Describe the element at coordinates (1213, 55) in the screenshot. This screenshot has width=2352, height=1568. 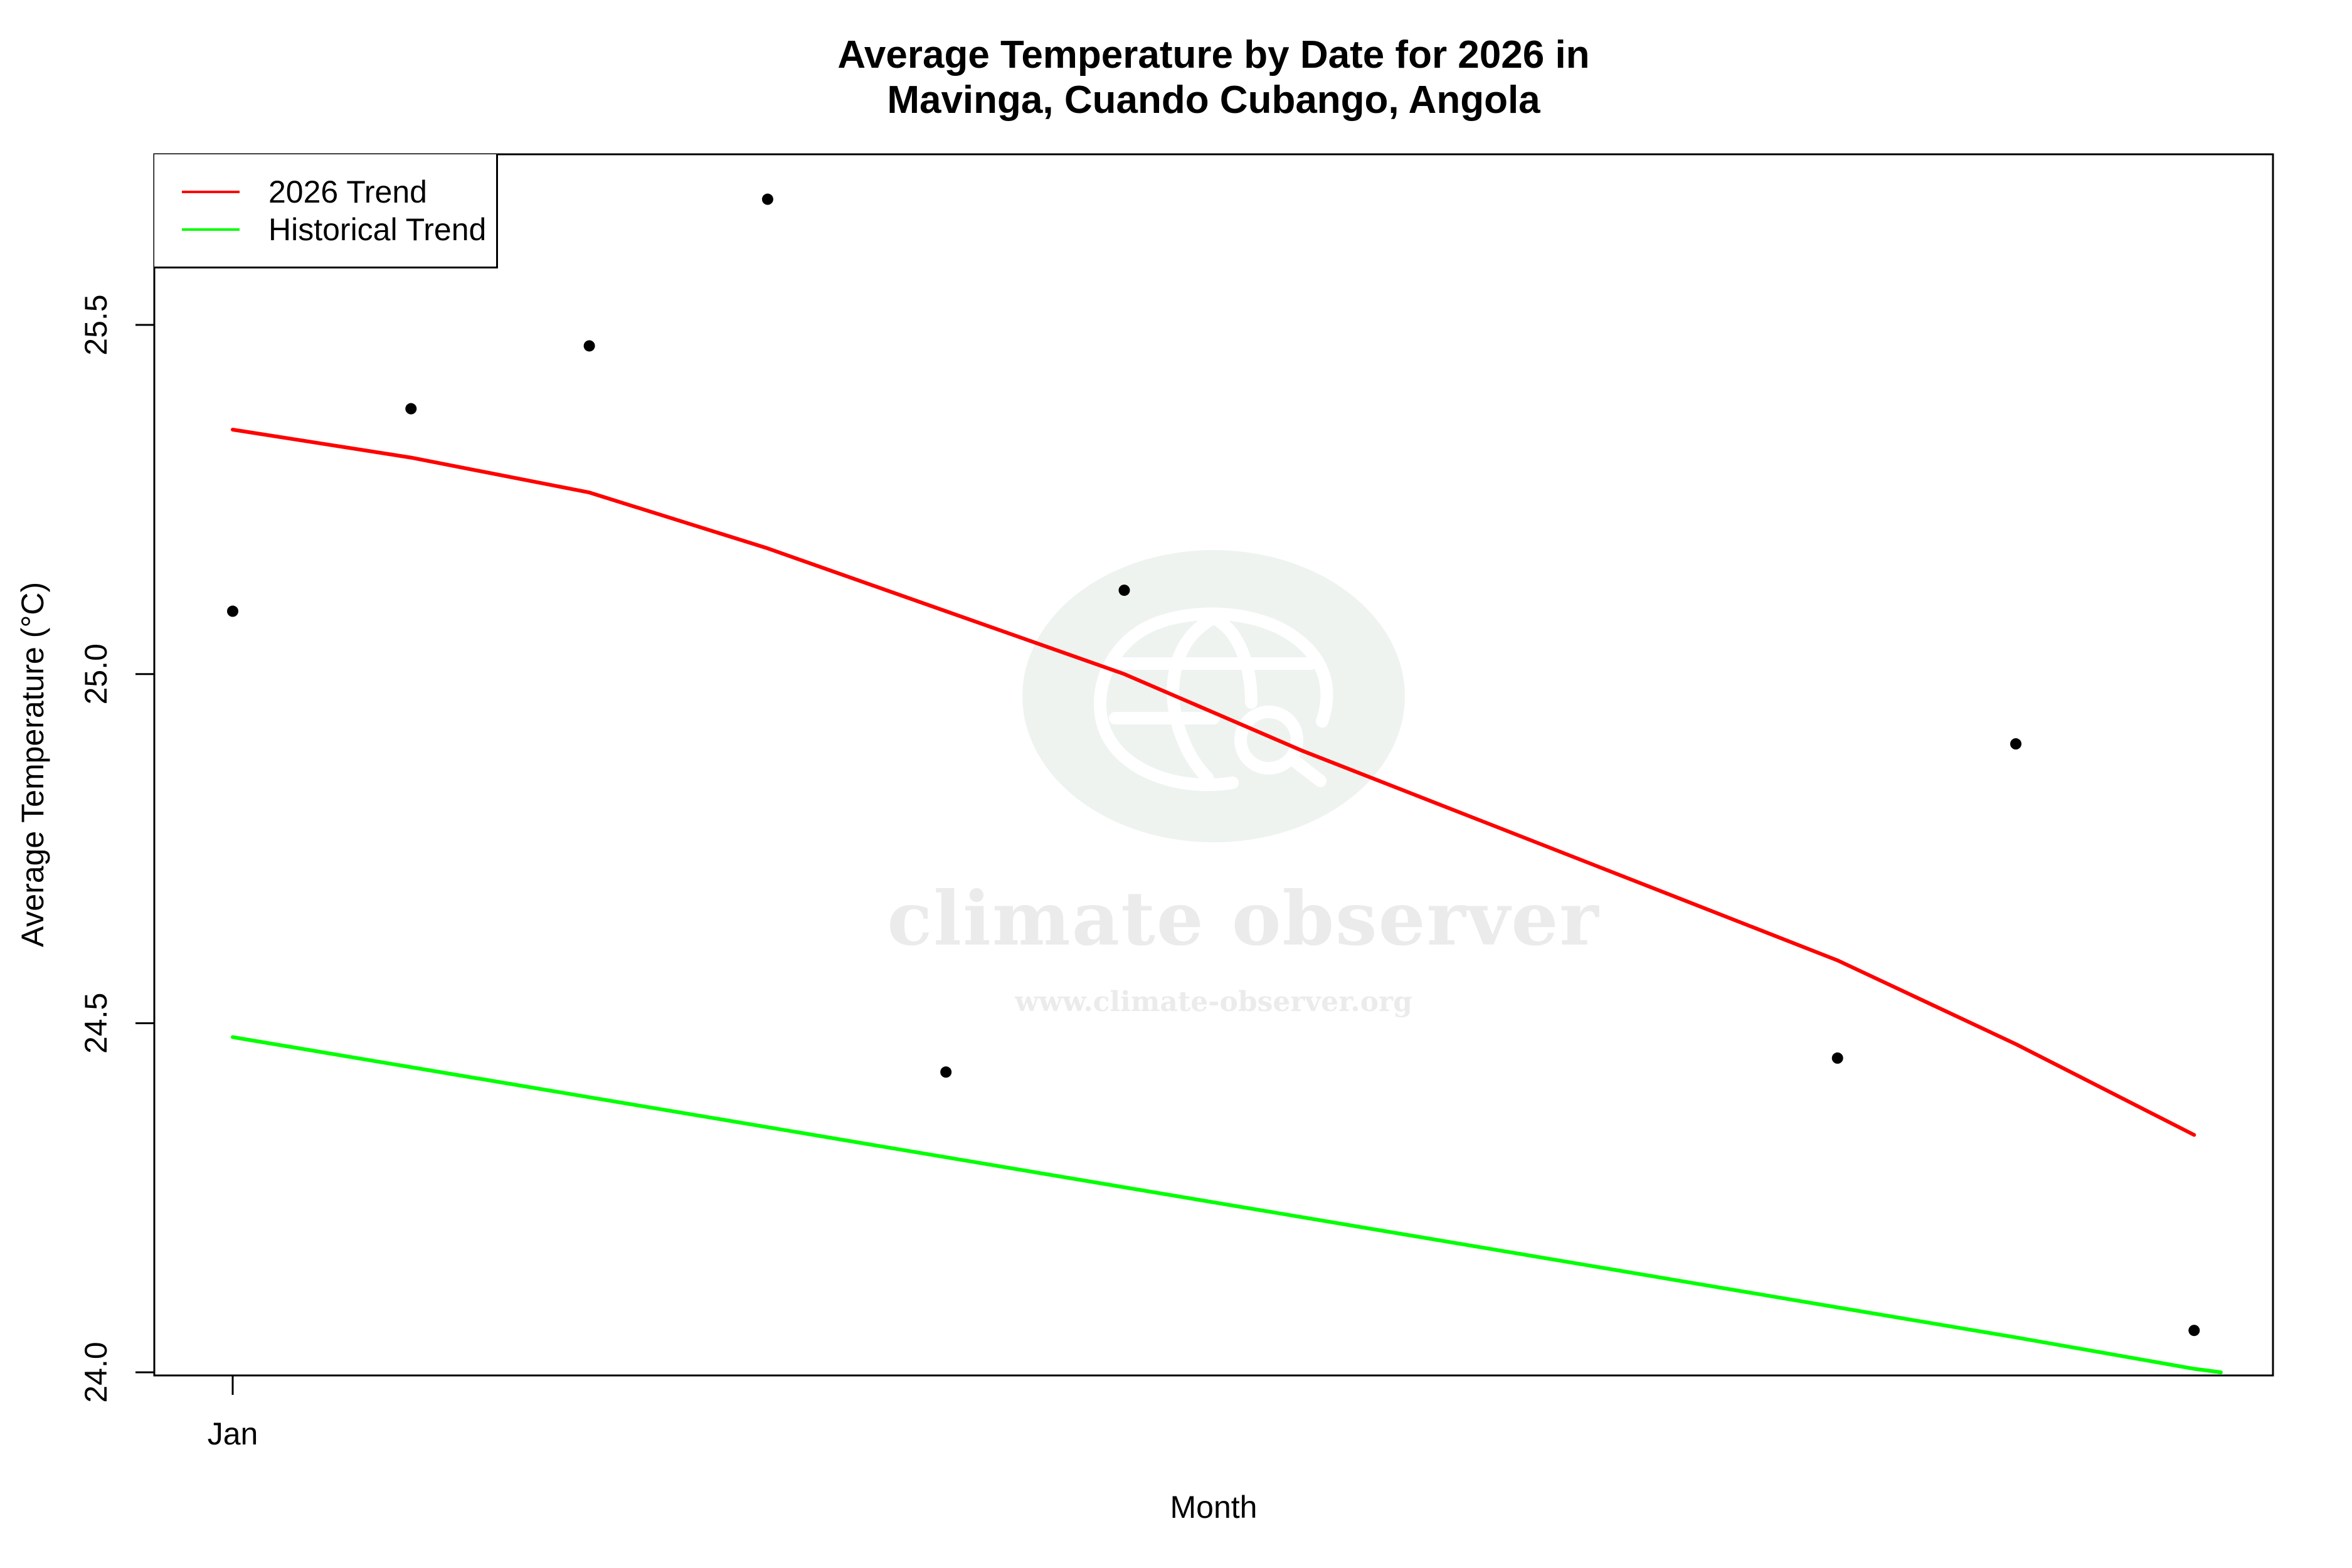
I see `chart-title-line-1: Average Temperature by Date for 2026 in` at that location.